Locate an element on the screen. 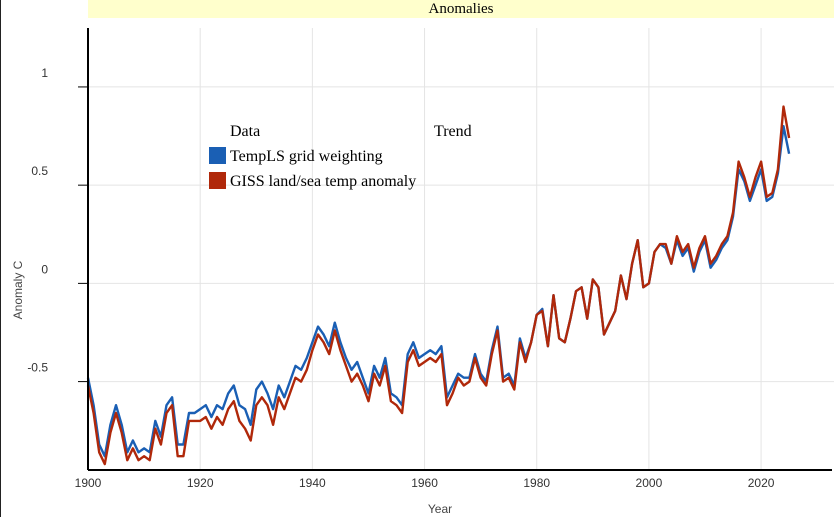 This screenshot has width=834, height=517. legend-swatch-templs is located at coordinates (217, 155).